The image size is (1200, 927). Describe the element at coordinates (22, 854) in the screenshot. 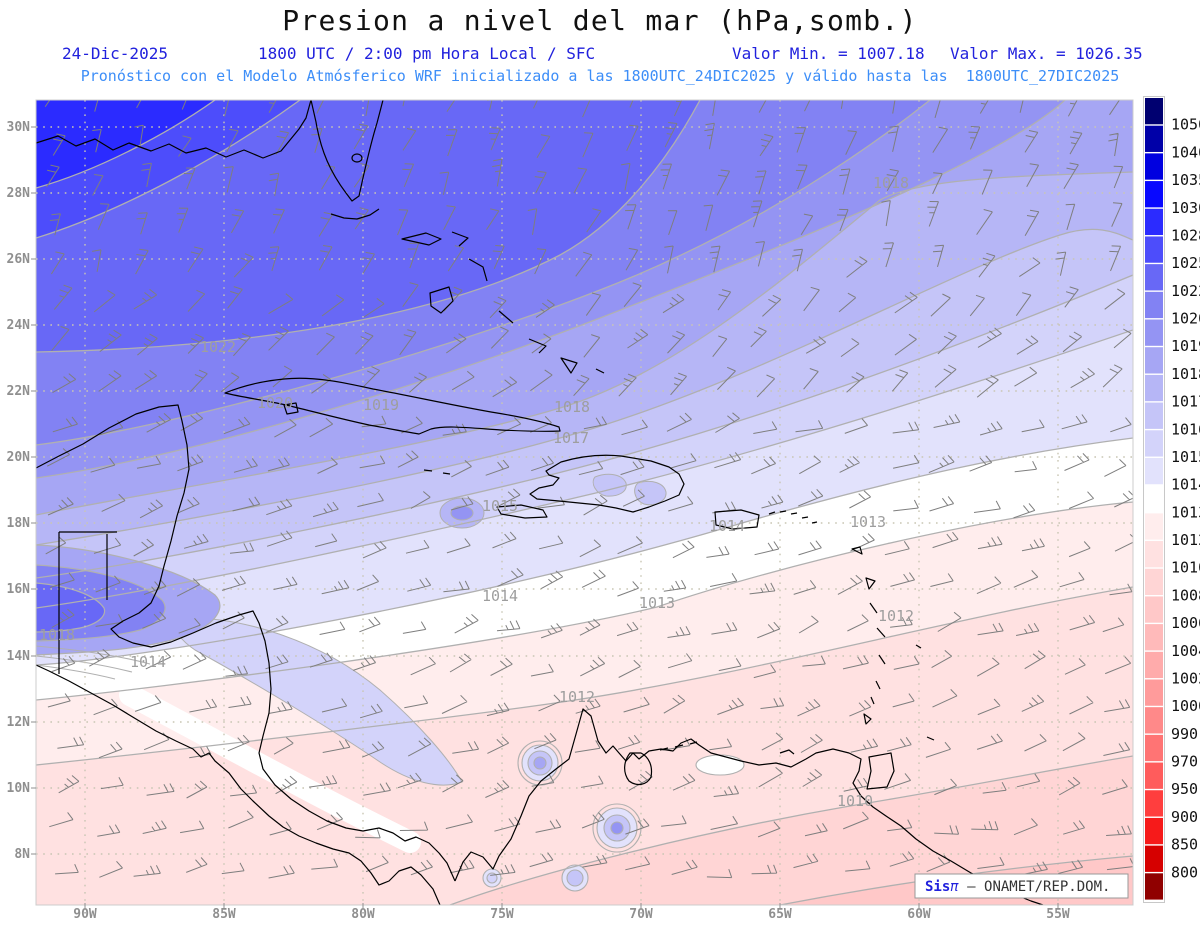

I see `svg-text: 8N` at that location.